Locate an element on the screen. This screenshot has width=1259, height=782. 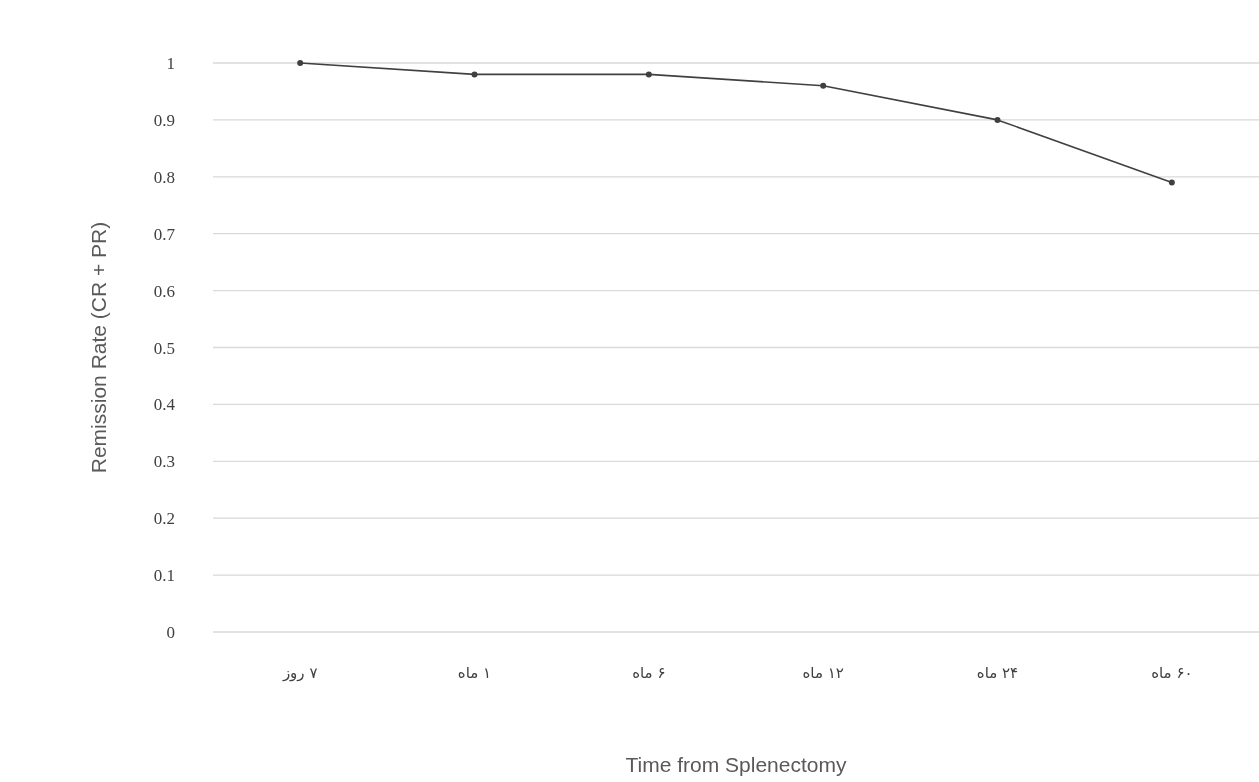
y-tick-label: 0.9 is located at coordinates (164, 120).